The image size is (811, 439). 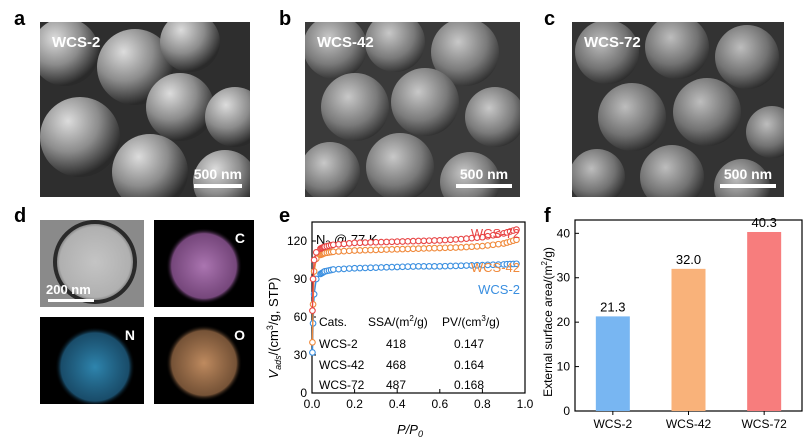 What do you see at coordinates (68, 289) in the screenshot?
I see `tem-scale-text: 200 nm` at bounding box center [68, 289].